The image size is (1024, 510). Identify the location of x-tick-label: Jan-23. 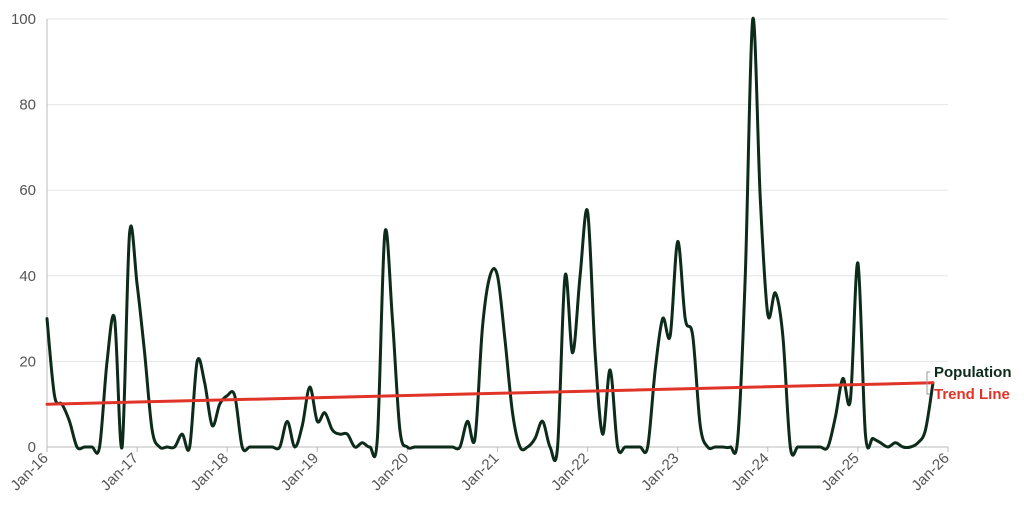
(660, 472).